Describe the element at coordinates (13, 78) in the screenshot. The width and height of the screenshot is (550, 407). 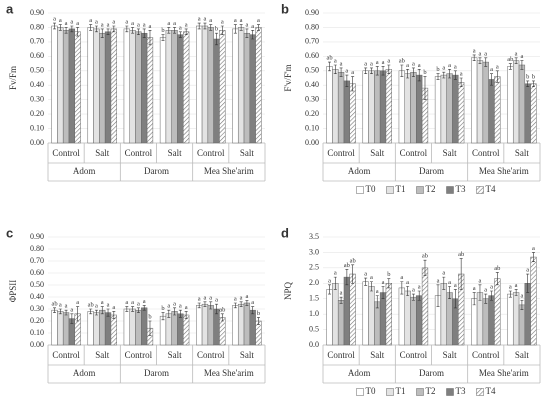
I see `y-axis-label: Fv/Fm` at that location.